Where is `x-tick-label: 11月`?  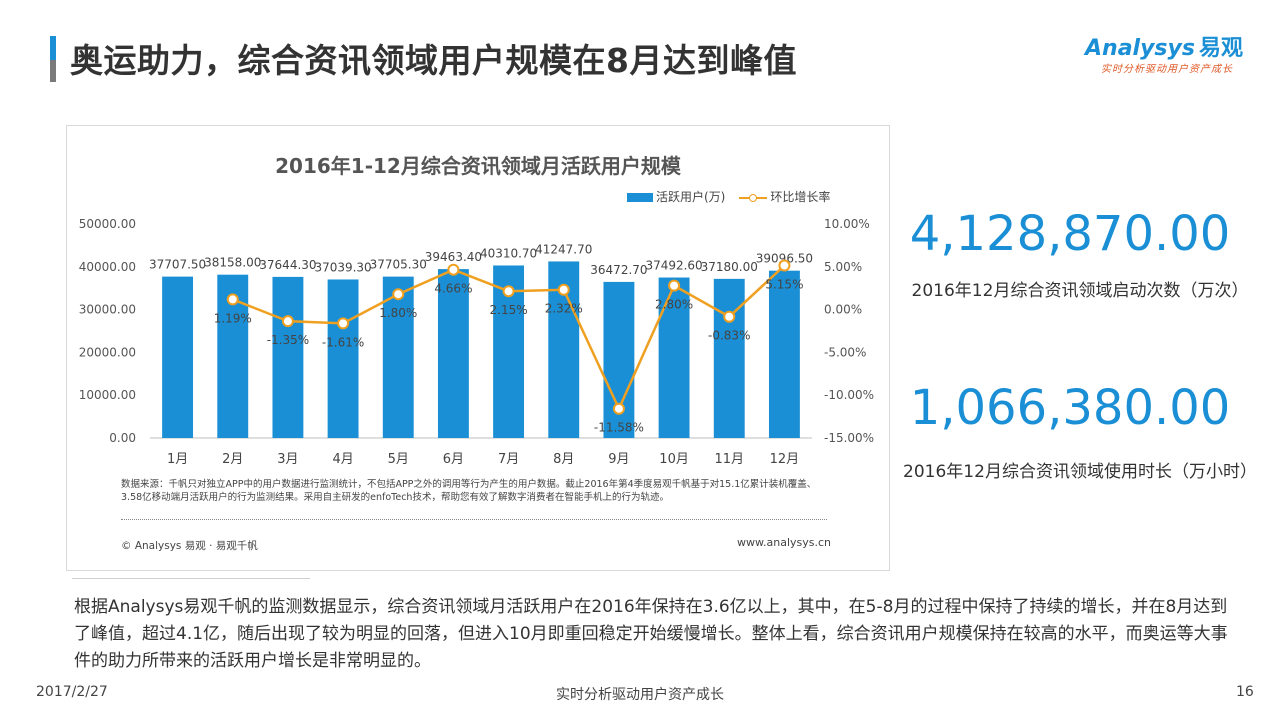 x-tick-label: 11月 is located at coordinates (729, 459).